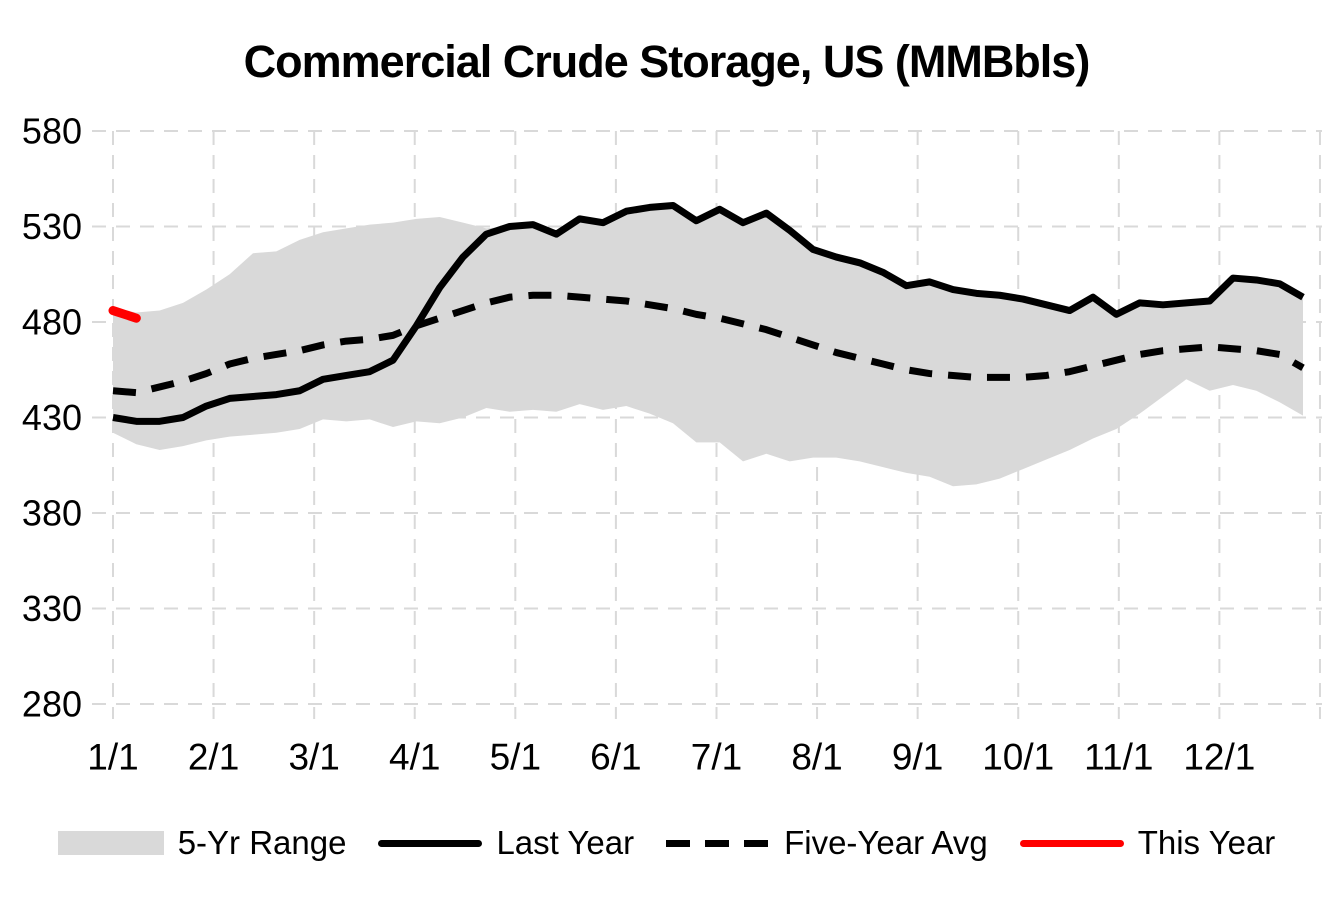  What do you see at coordinates (917, 757) in the screenshot?
I see `x-axis-label: 9/1` at bounding box center [917, 757].